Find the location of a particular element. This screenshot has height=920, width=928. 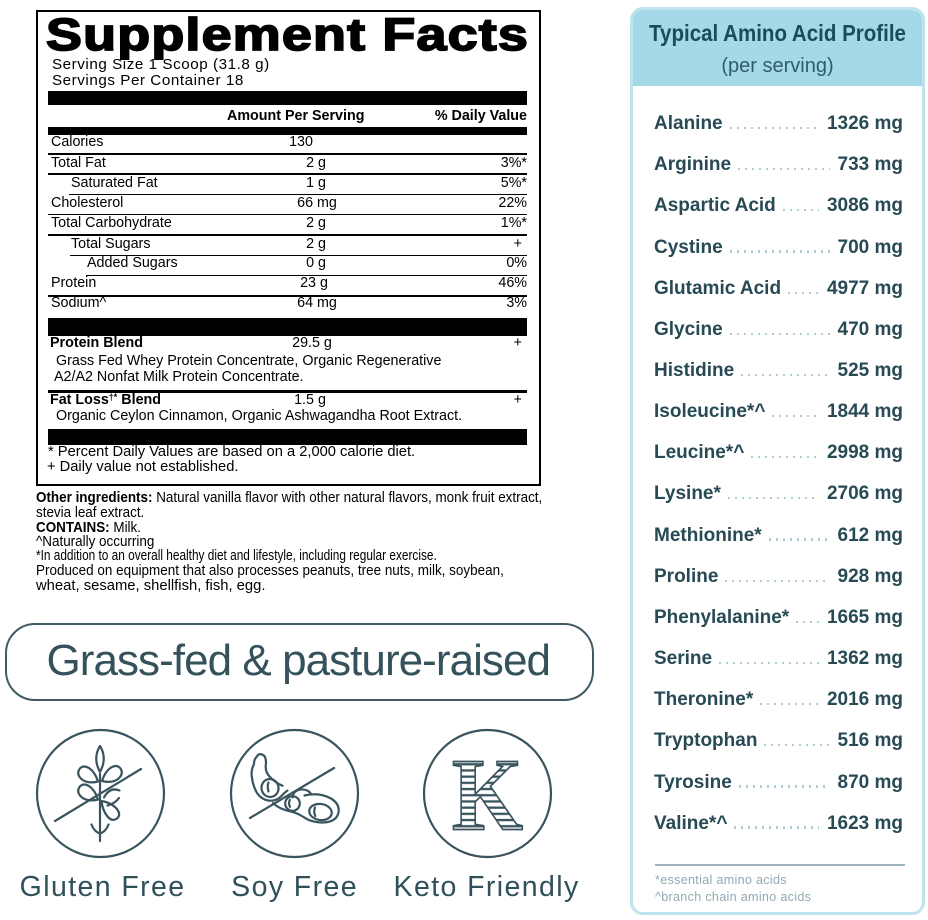

svg-text: K is located at coordinates (487, 795).